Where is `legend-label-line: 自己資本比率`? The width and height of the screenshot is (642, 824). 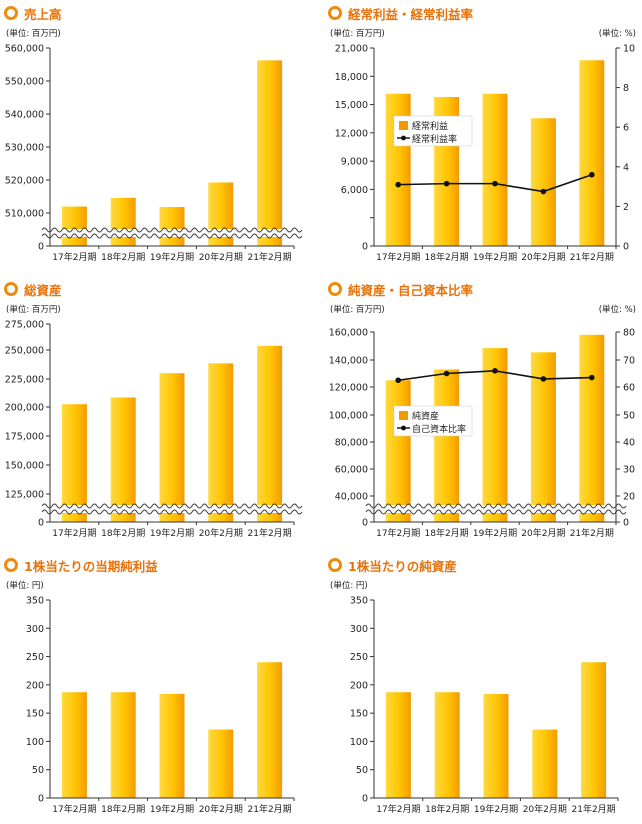 legend-label-line: 自己資本比率 is located at coordinates (439, 429).